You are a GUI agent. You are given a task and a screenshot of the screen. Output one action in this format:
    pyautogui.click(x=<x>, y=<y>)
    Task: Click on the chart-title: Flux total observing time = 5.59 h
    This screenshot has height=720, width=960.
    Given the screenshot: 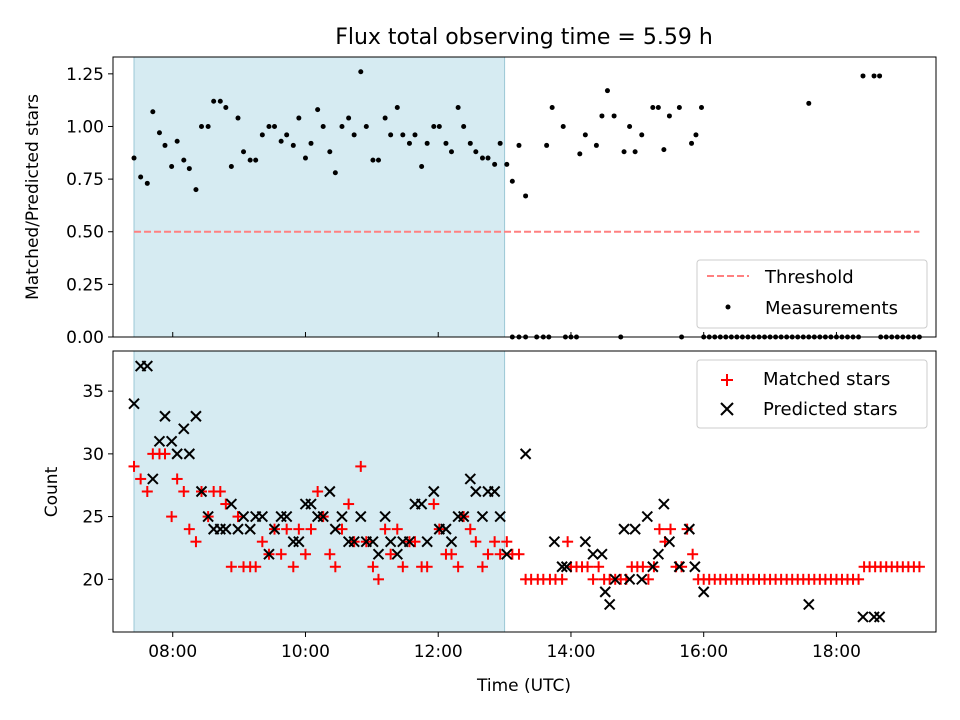 What is the action you would take?
    pyautogui.click(x=524, y=37)
    